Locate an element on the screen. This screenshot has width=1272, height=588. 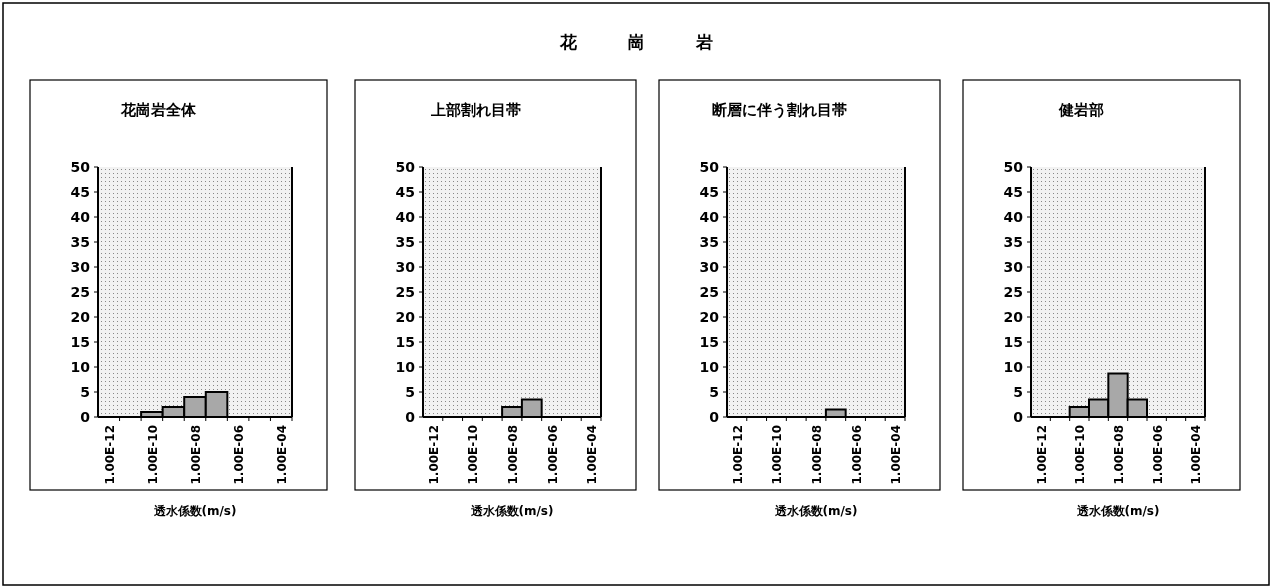
text: 花 崗 岩 is located at coordinates (635, 42).